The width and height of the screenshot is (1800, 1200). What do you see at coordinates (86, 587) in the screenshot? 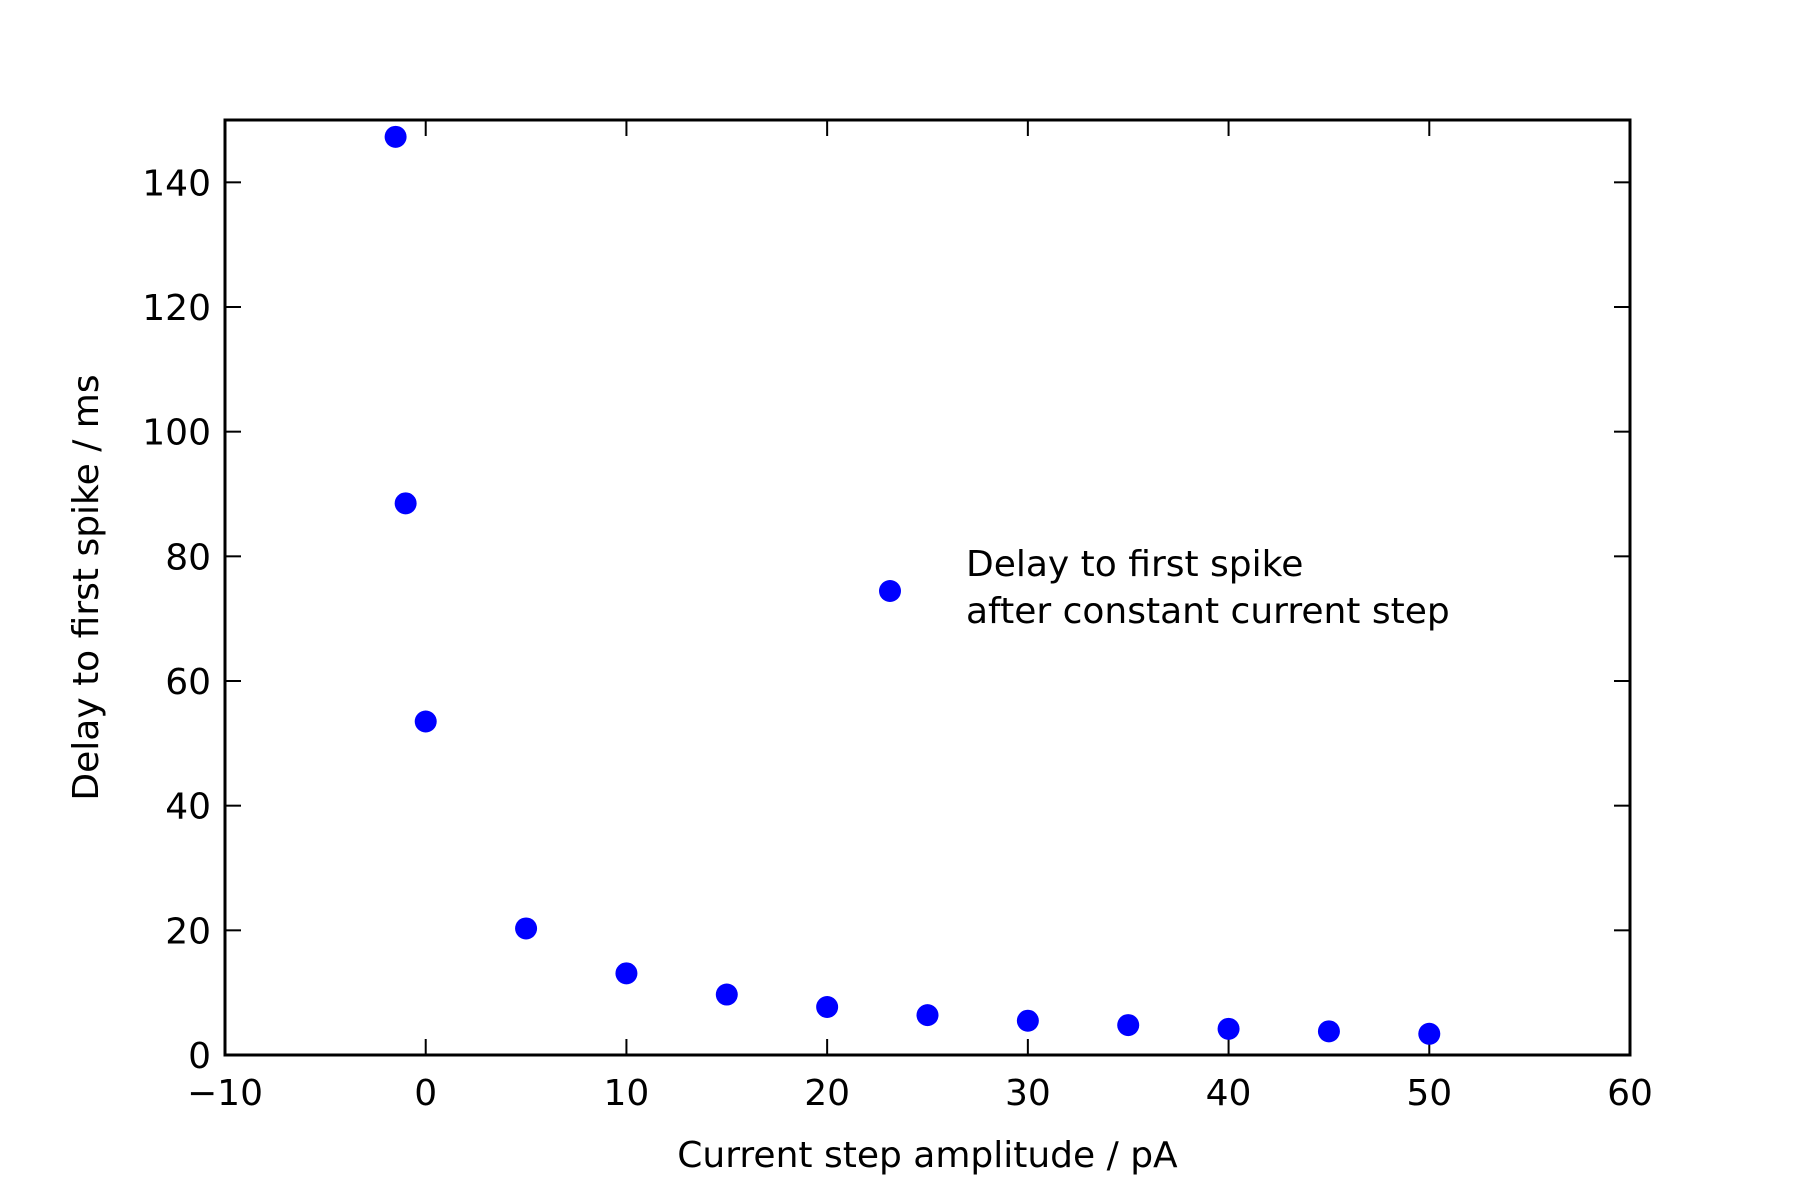
I see `y-axis-label: Delay to first spike / ms` at bounding box center [86, 587].